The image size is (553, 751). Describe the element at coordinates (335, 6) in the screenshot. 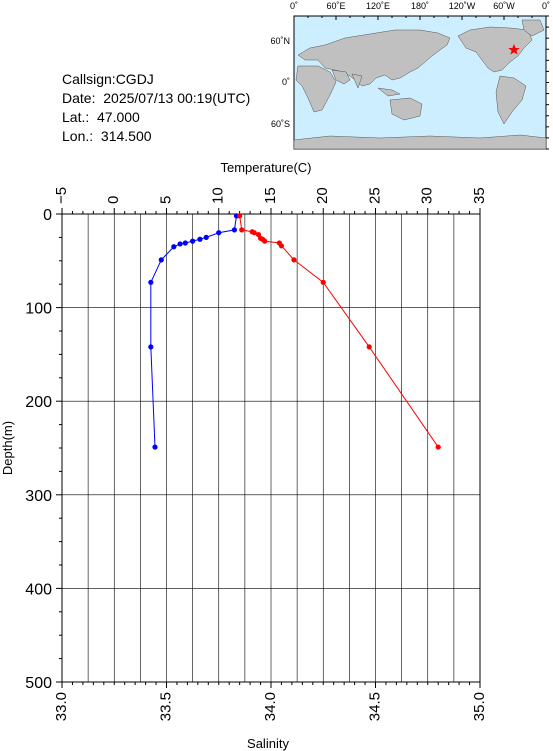

I see `map-longitude-label: 60˚E` at that location.